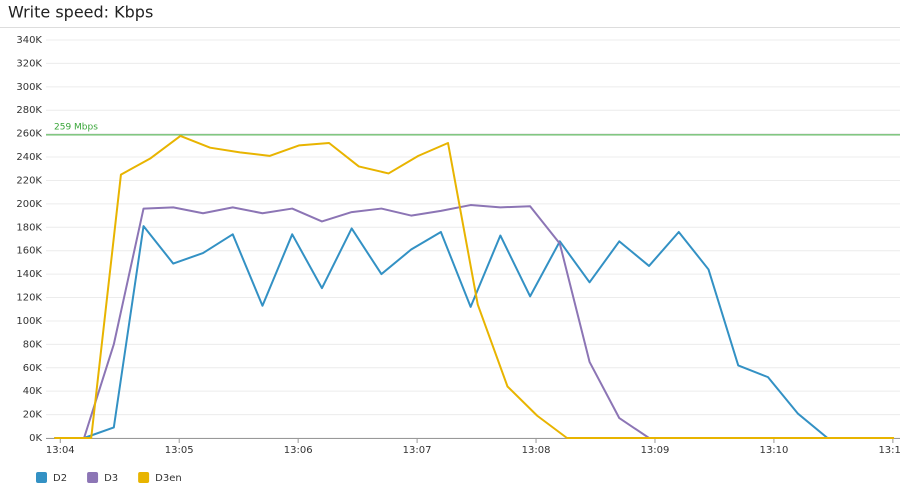 This screenshot has height=488, width=900. Describe the element at coordinates (179, 450) in the screenshot. I see `x-tick-label: 13:05` at that location.